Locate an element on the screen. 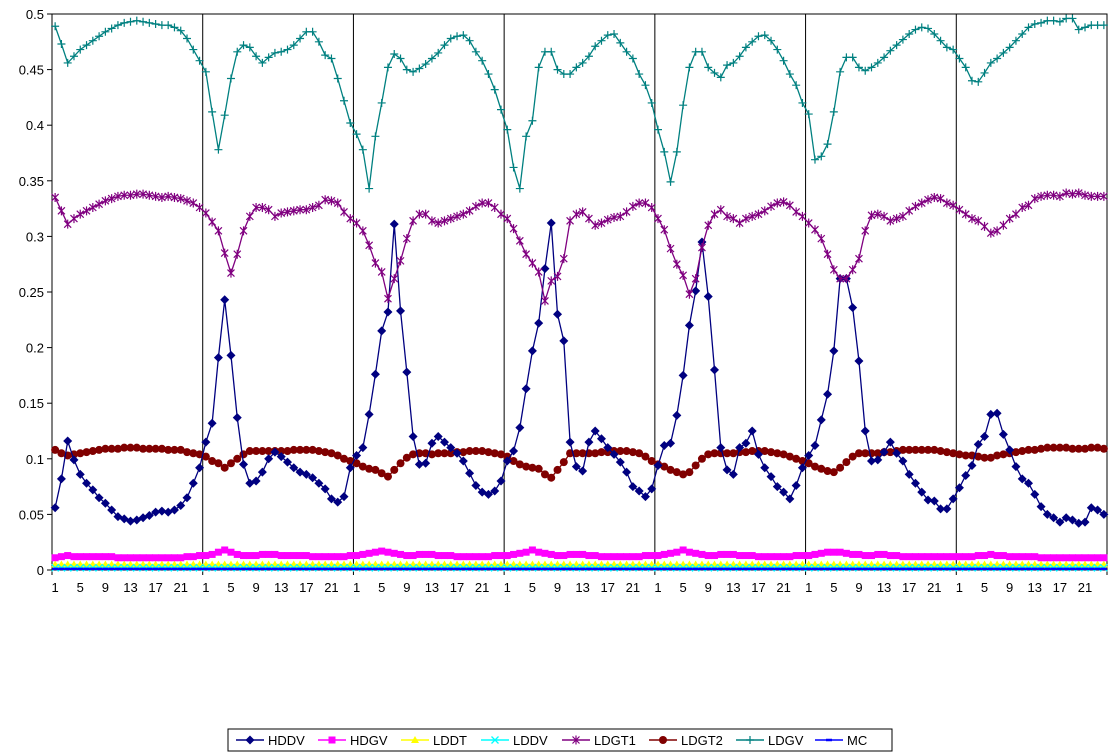  x-tick-label: 1 is located at coordinates (507, 587).